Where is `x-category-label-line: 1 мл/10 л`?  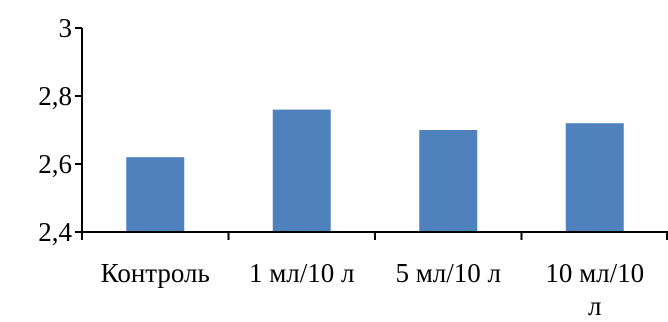 x-category-label-line: 1 мл/10 л is located at coordinates (302, 273).